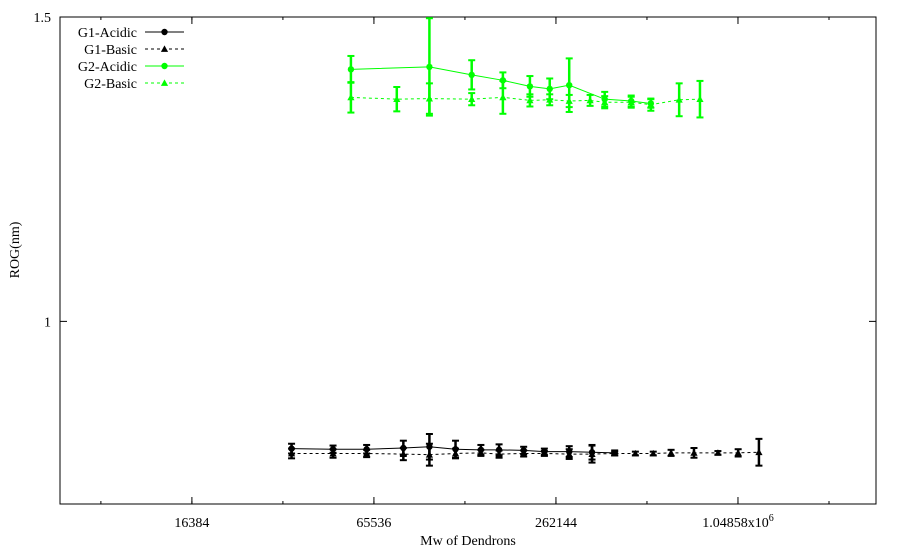 This screenshot has height=550, width=900. Describe the element at coordinates (191, 523) in the screenshot. I see `x-tick-label: 16384` at that location.